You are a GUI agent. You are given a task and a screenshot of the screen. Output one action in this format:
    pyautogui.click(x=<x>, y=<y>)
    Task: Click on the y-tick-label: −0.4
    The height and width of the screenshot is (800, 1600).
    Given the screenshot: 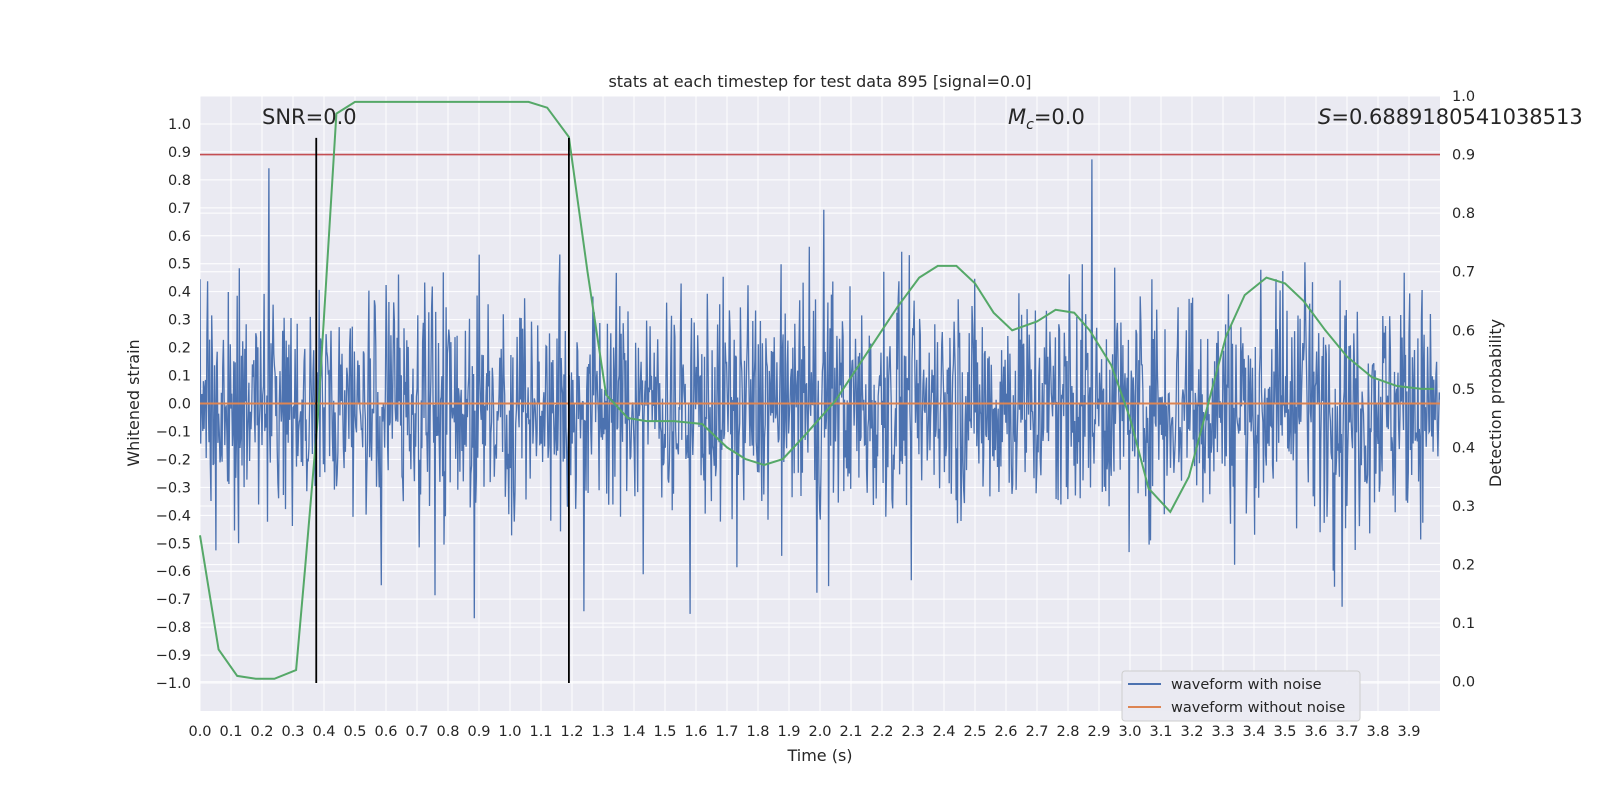 What is the action you would take?
    pyautogui.click(x=173, y=516)
    